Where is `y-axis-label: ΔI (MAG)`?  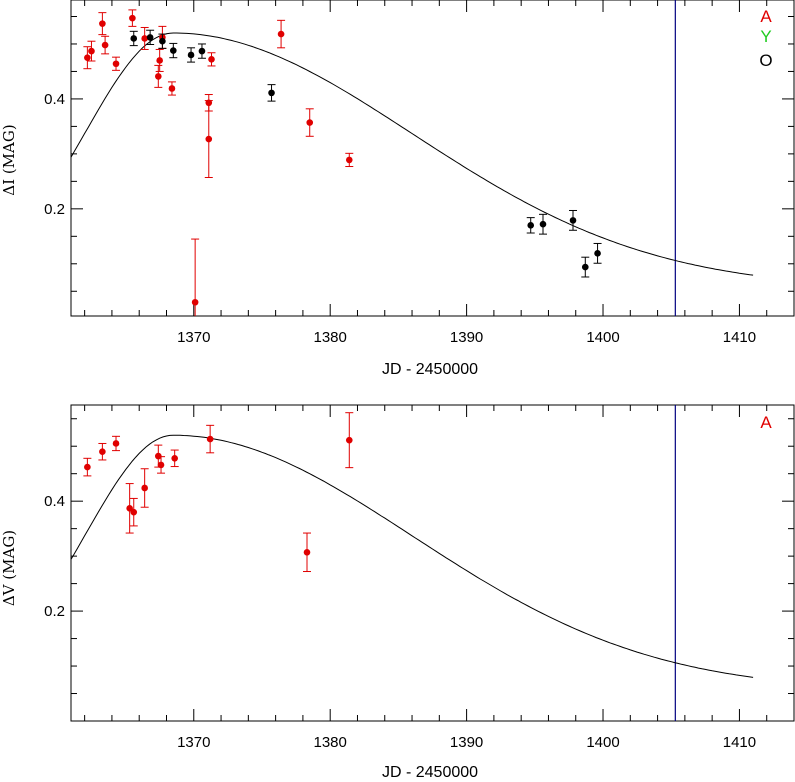 y-axis-label: ΔI (MAG) is located at coordinates (9, 159).